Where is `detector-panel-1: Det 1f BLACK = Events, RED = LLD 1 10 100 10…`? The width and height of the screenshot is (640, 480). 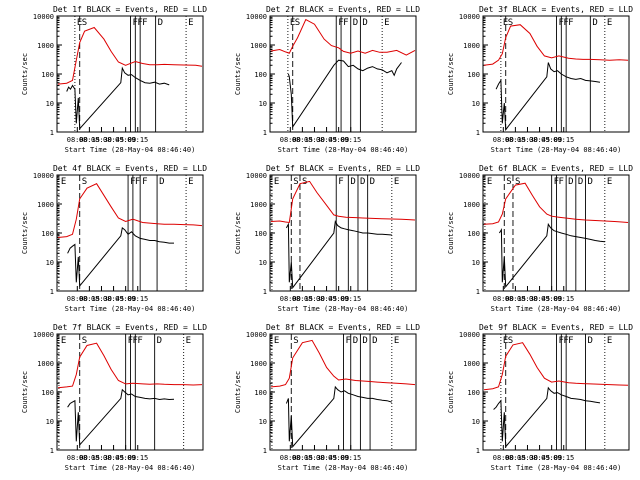
detector-panel-1: Det 1f BLACK = Events, RED = LLD 1 10 100 10… is located at coordinates (114, 79).